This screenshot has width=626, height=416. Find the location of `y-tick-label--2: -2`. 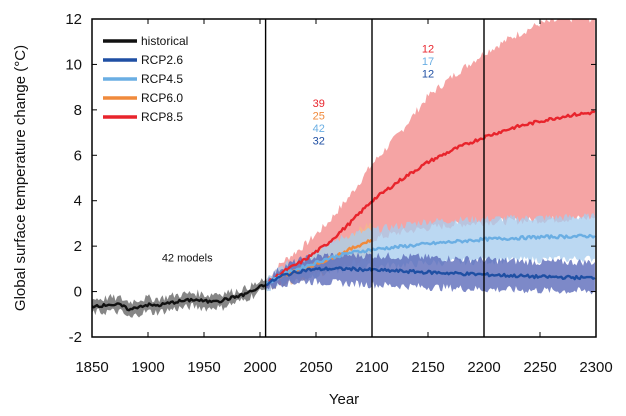

y-tick-label--2: -2 is located at coordinates (75, 337).